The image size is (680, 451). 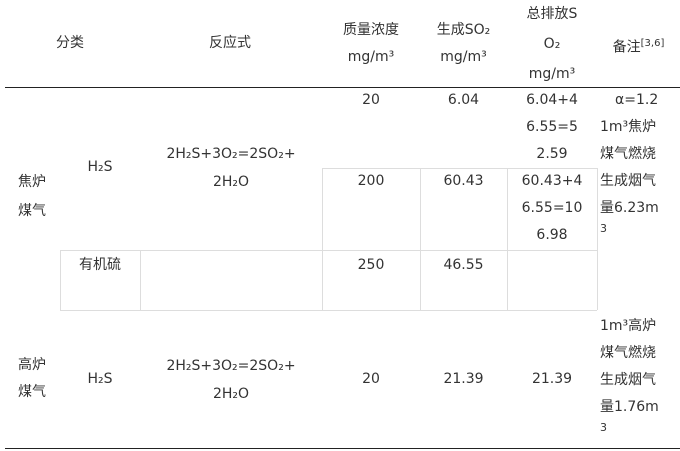 I want to click on species-organic-sulfur: 有机硫, so click(x=100, y=265).